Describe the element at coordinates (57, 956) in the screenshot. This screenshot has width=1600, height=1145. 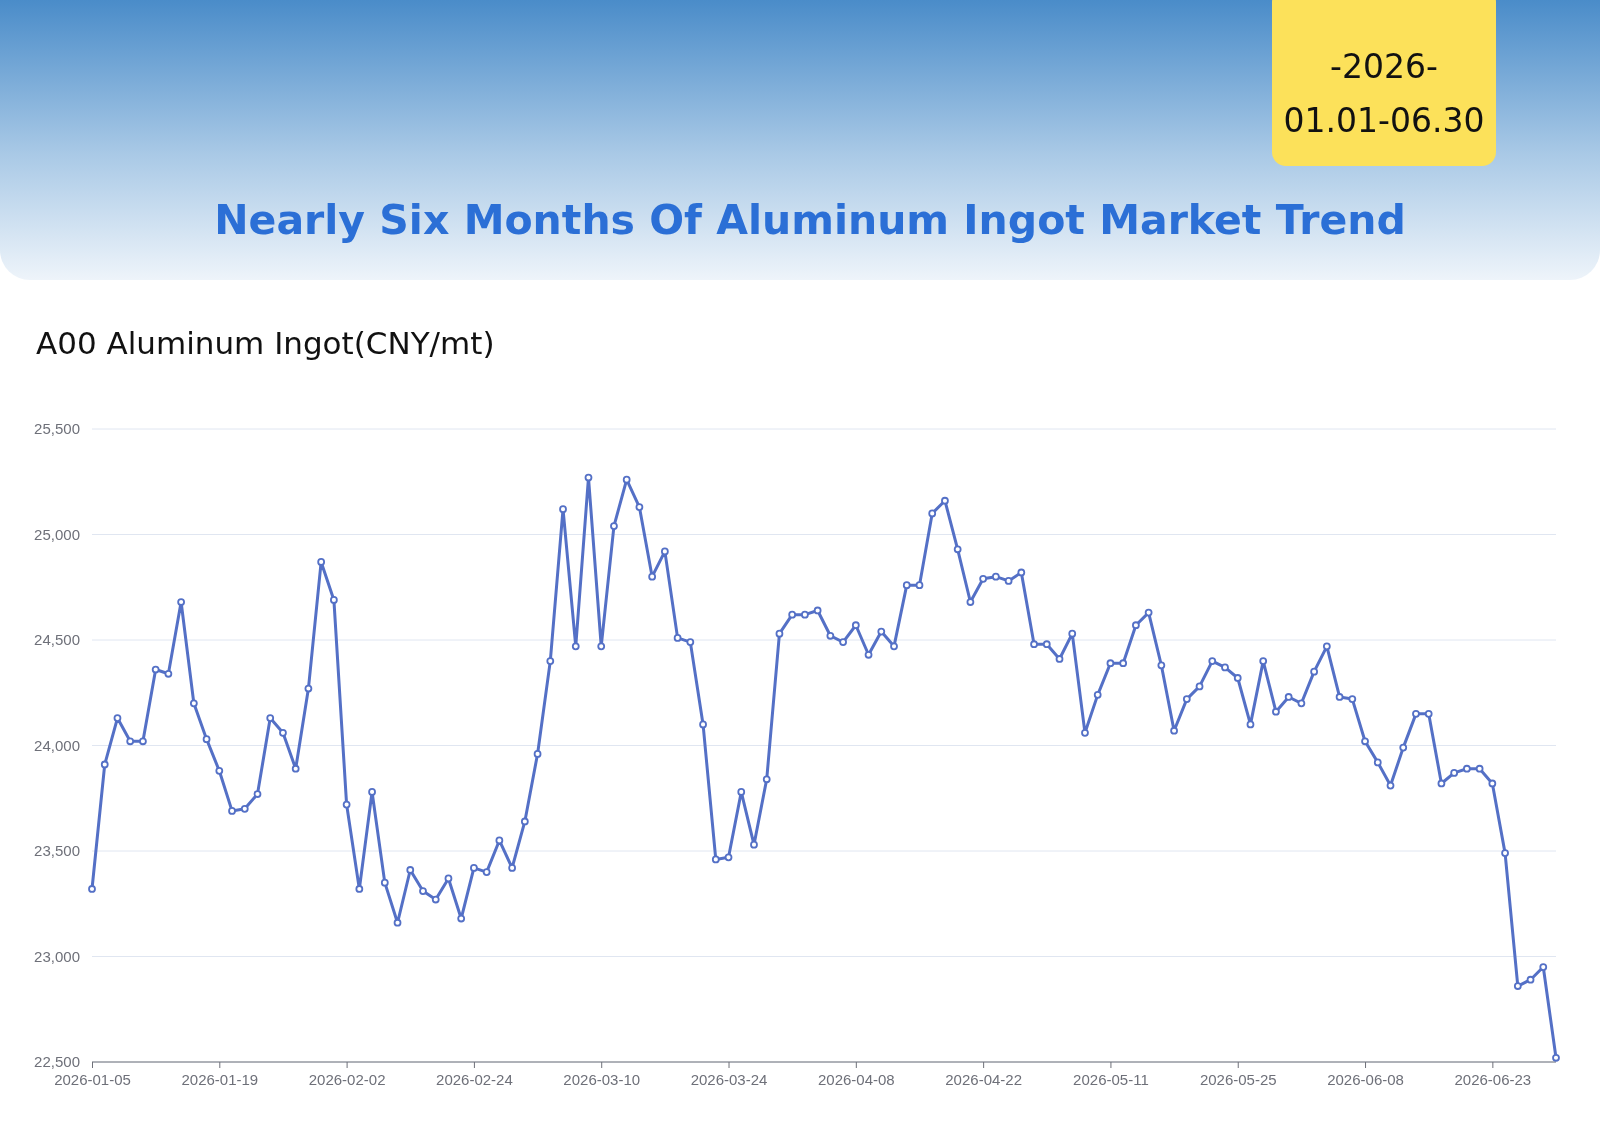
I see `y-tick-label: 23,000` at that location.